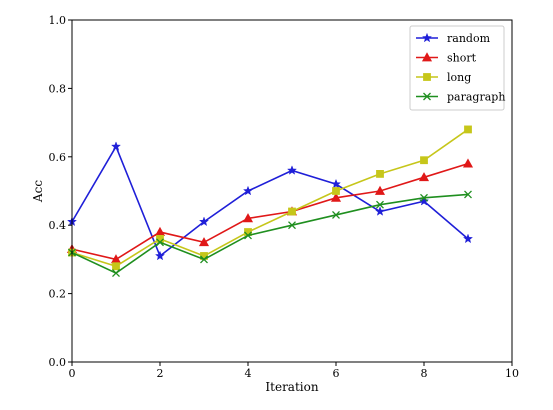  I want to click on x-axis-label: Iteration, so click(291, 387).